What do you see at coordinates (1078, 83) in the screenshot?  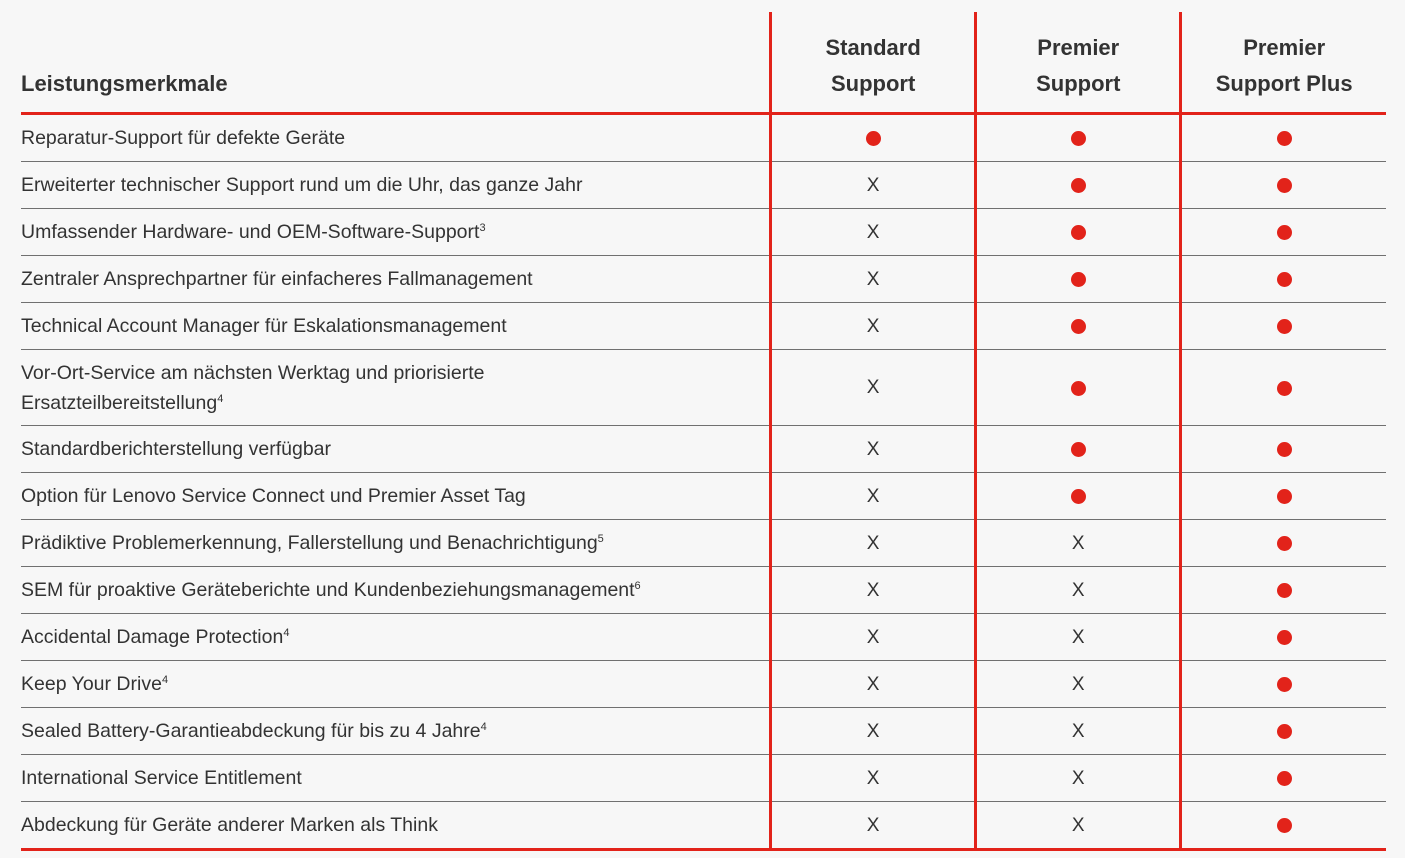 I see `plan-name-line2: Support` at bounding box center [1078, 83].